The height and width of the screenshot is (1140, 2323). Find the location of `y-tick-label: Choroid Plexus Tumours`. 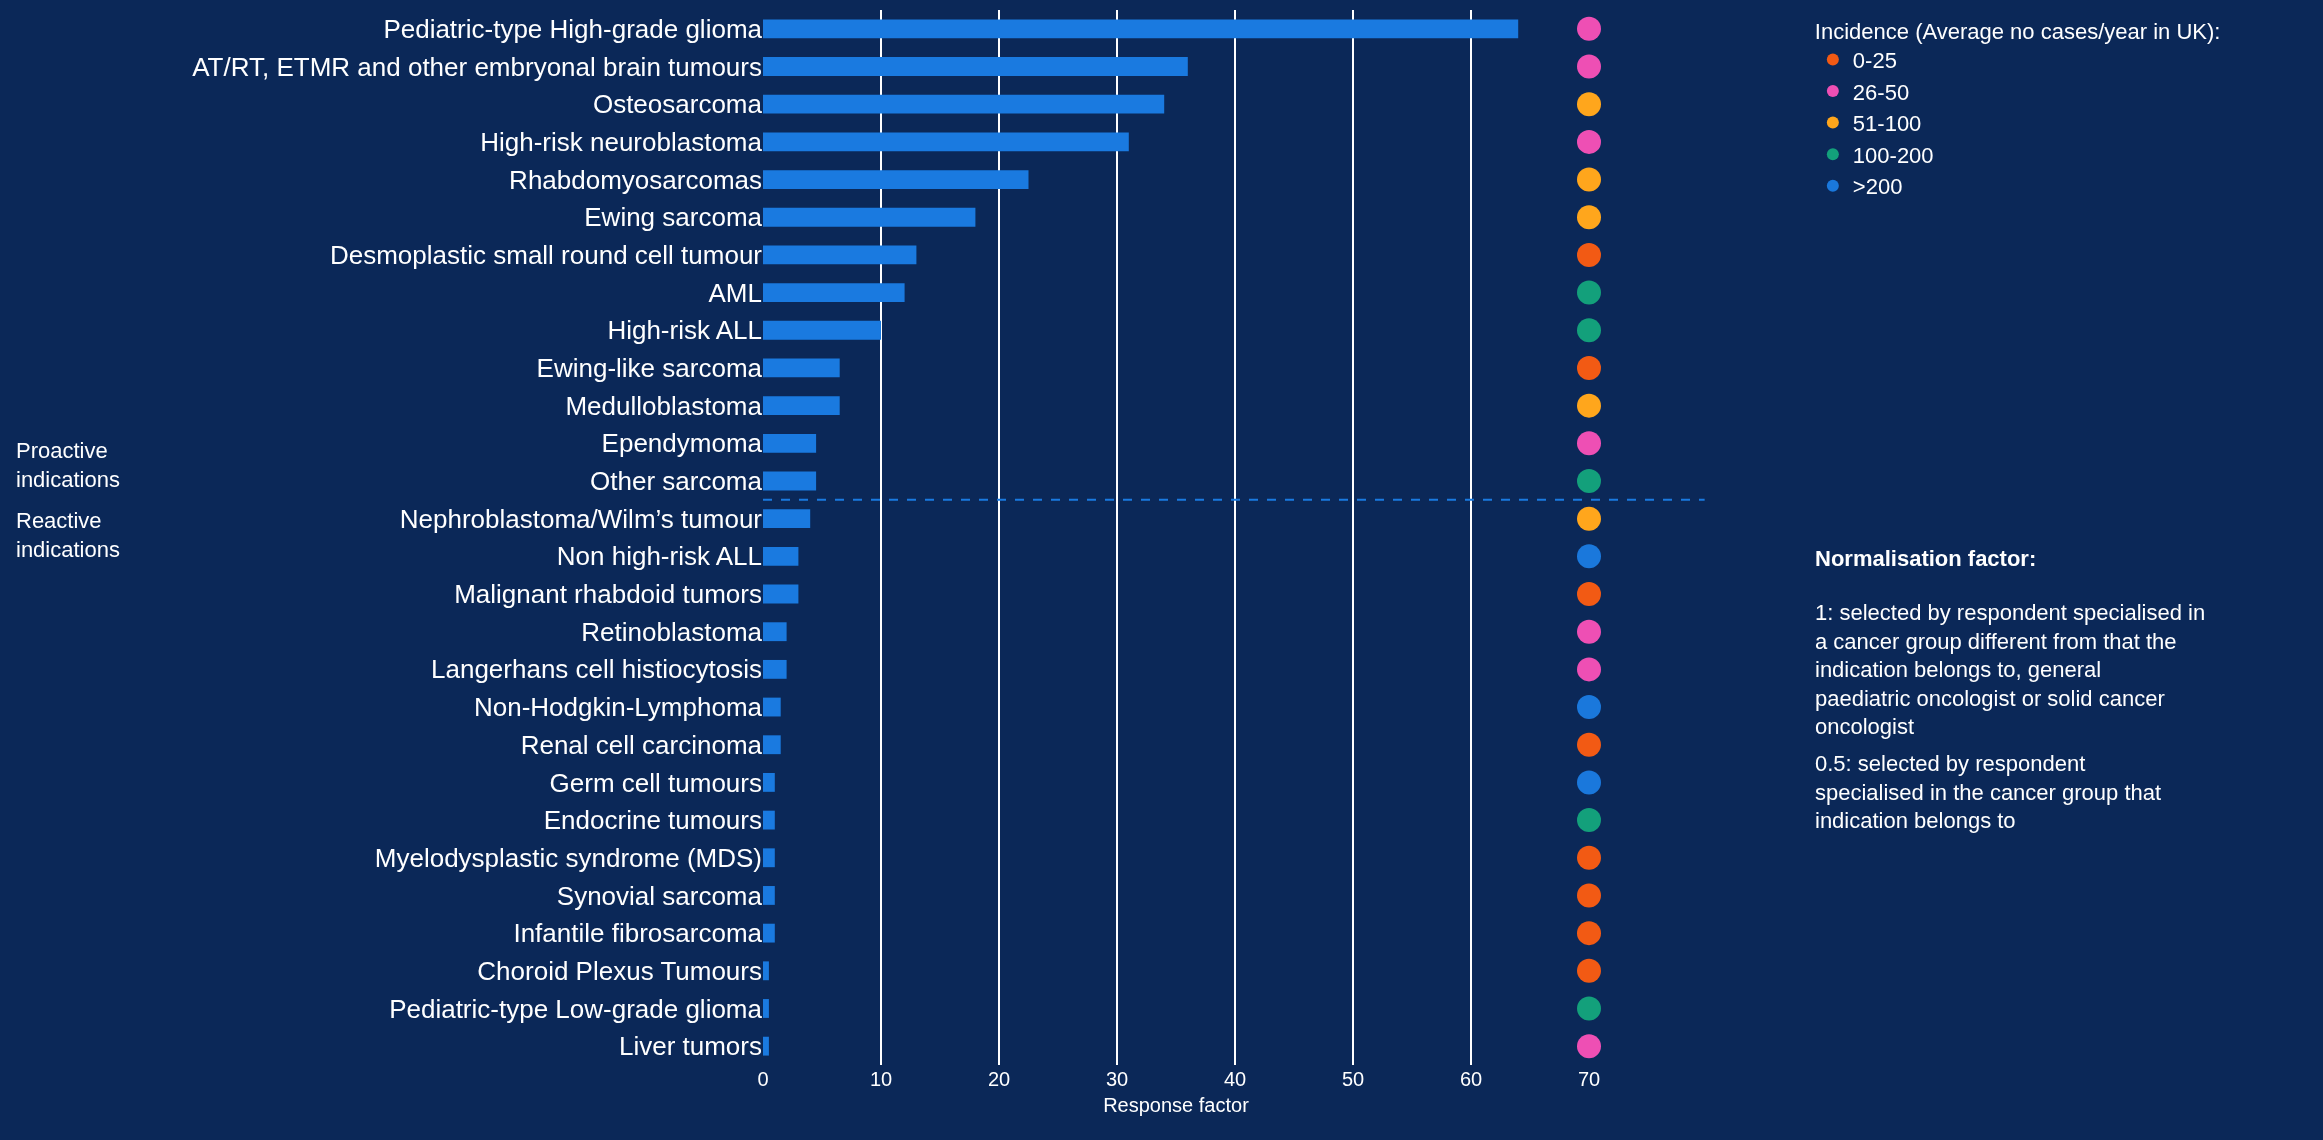

y-tick-label: Choroid Plexus Tumours is located at coordinates (619, 970).